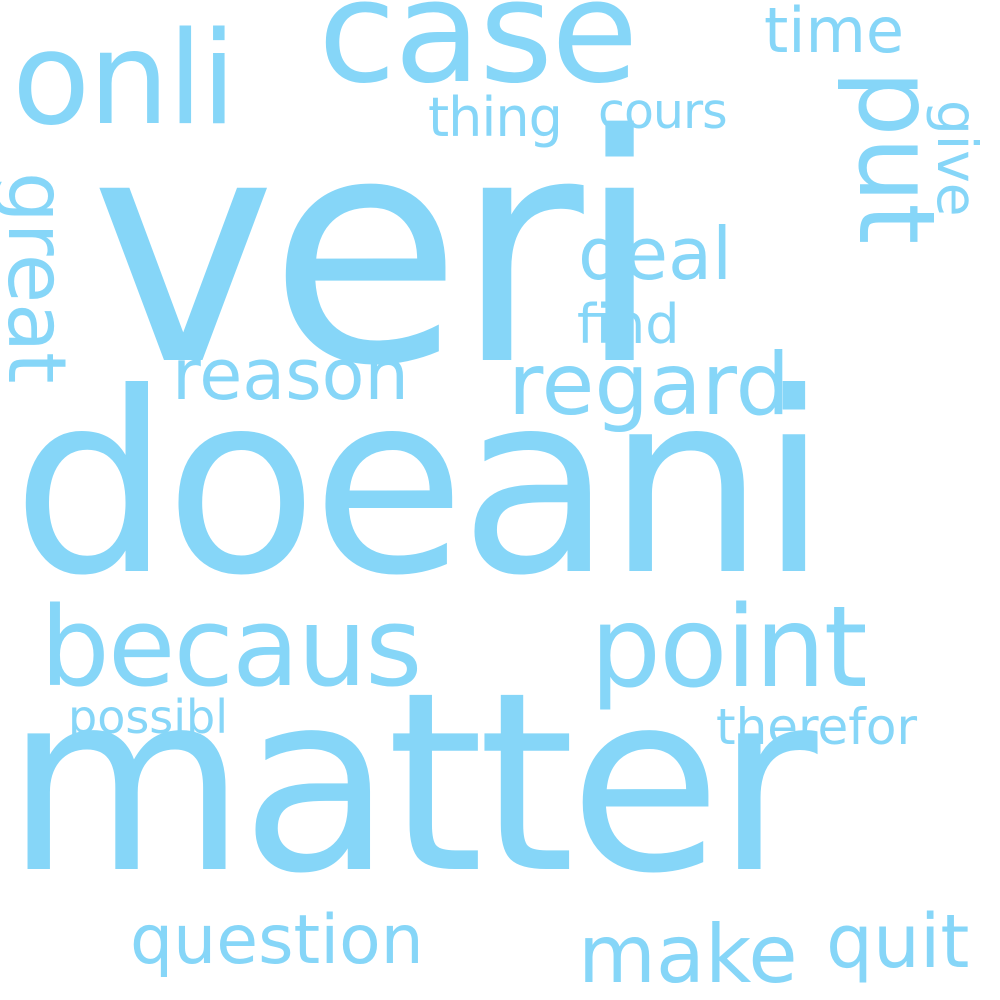 This screenshot has height=1000, width=1000. I want to click on word-thing: thing, so click(495, 117).